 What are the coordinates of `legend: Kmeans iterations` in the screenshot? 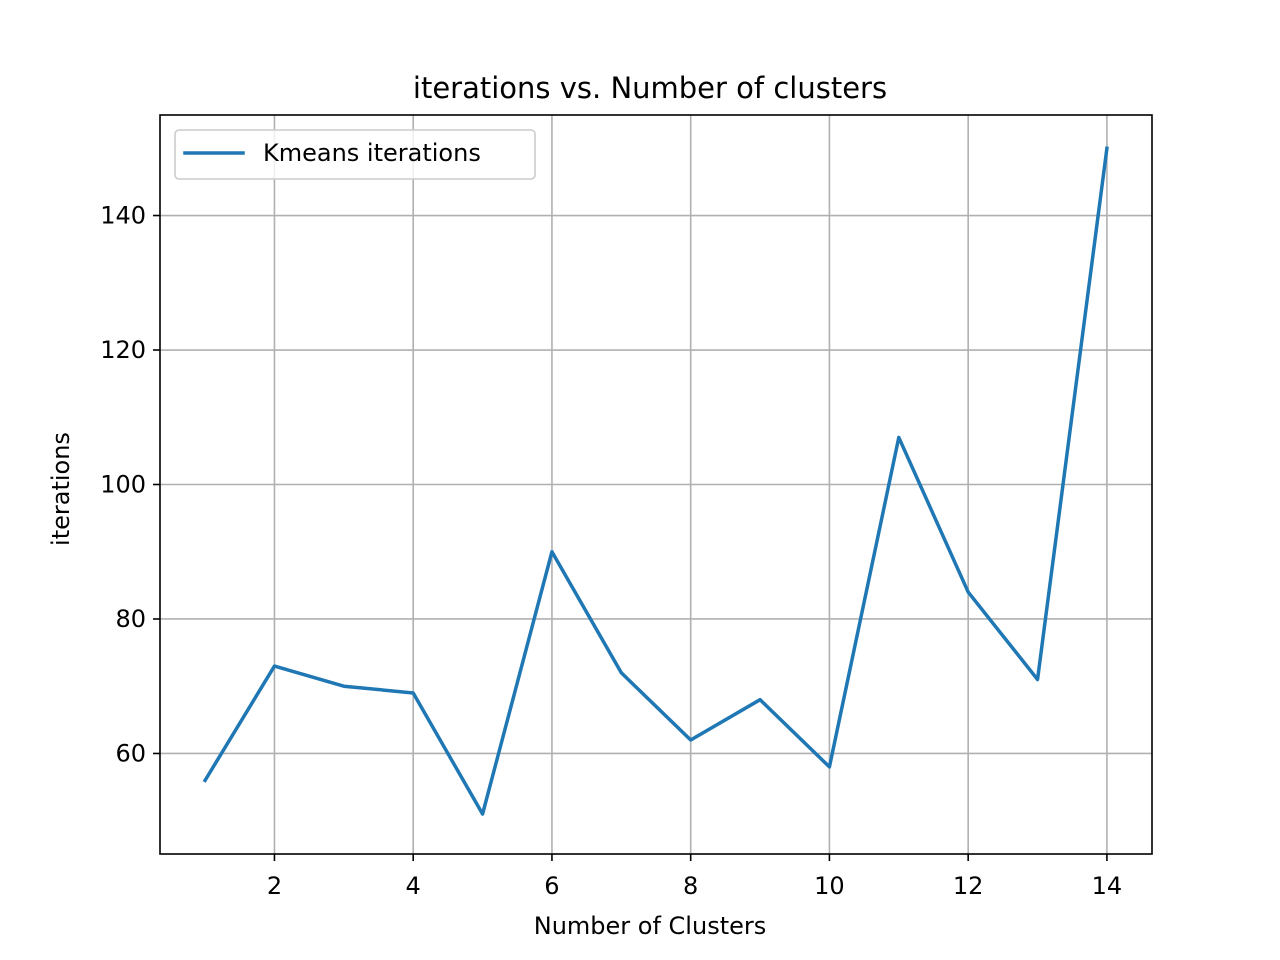 It's located at (355, 154).